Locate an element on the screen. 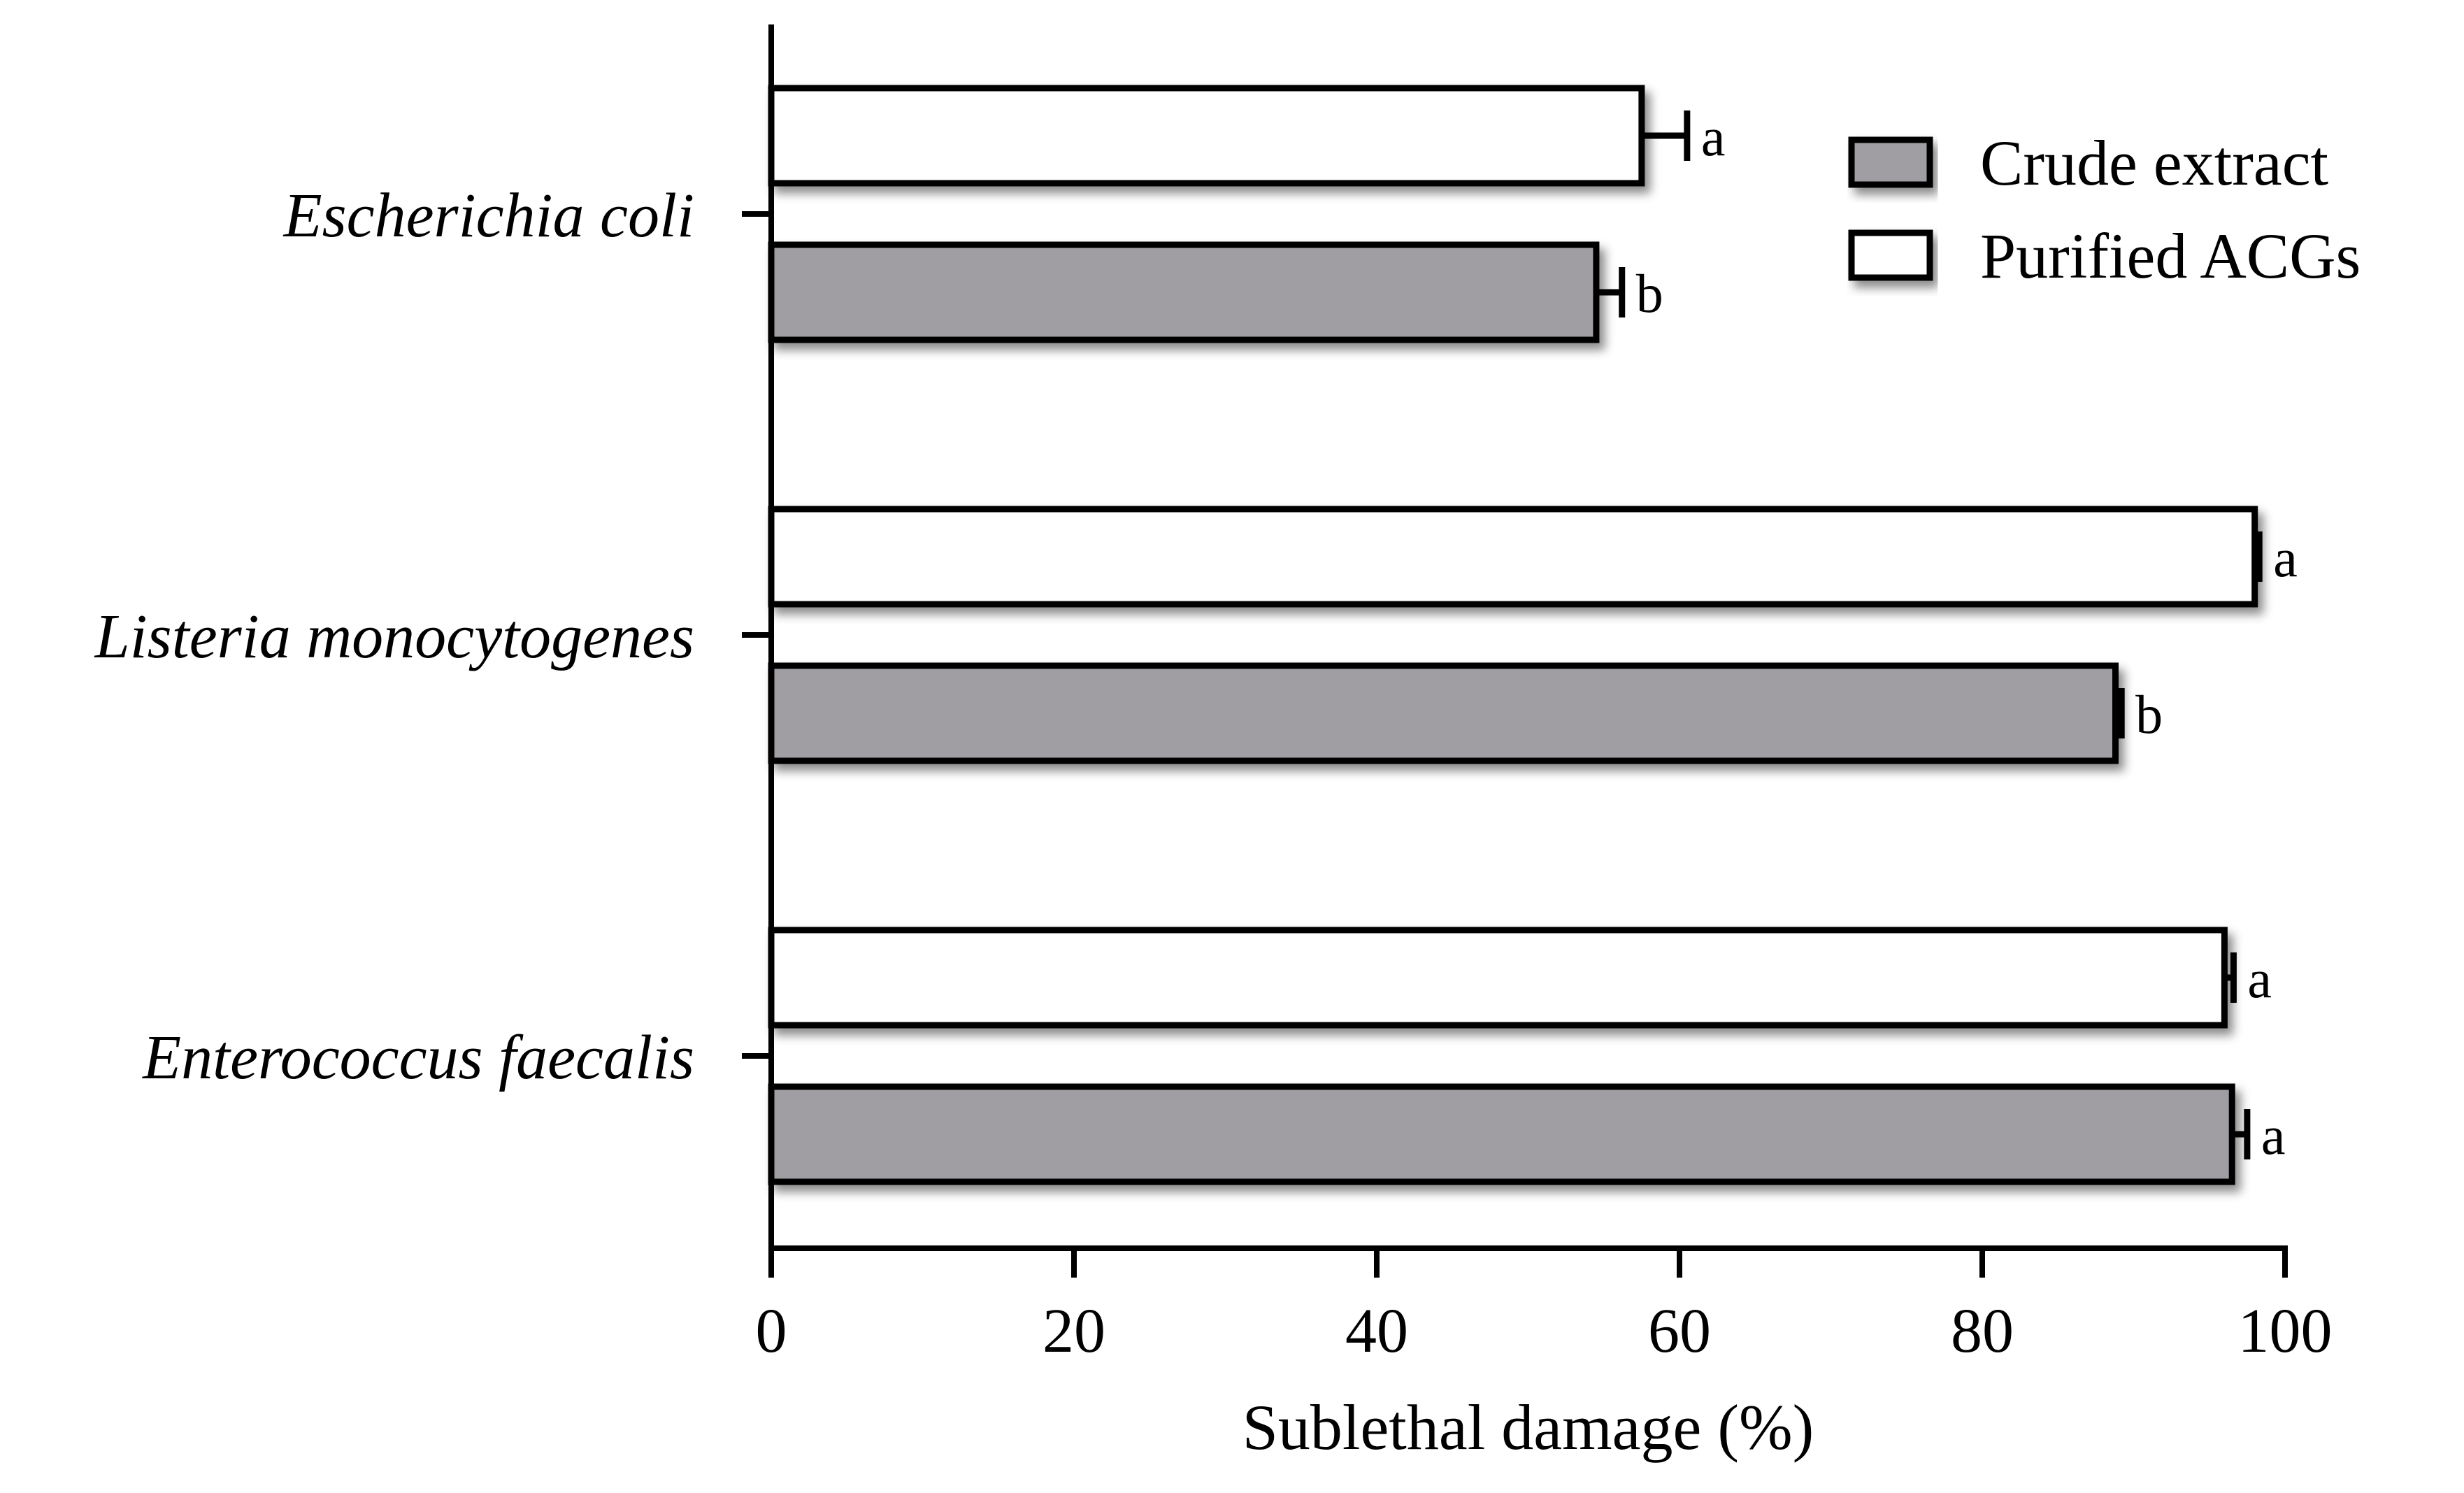 The height and width of the screenshot is (1493, 2464). x-axis-title: Sublethal damage (%) is located at coordinates (1528, 1428).